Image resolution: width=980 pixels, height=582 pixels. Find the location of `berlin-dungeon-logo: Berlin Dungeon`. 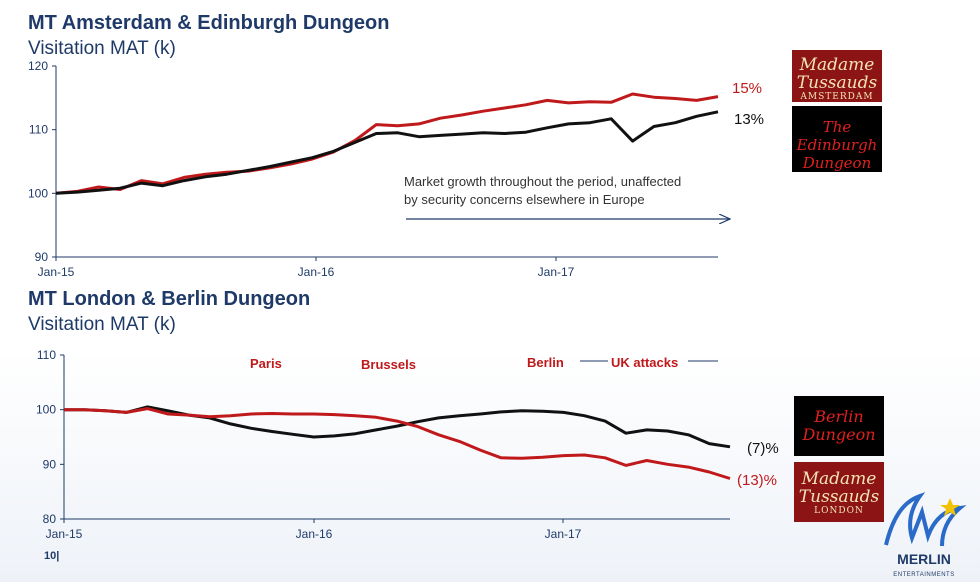

berlin-dungeon-logo: Berlin Dungeon is located at coordinates (839, 426).